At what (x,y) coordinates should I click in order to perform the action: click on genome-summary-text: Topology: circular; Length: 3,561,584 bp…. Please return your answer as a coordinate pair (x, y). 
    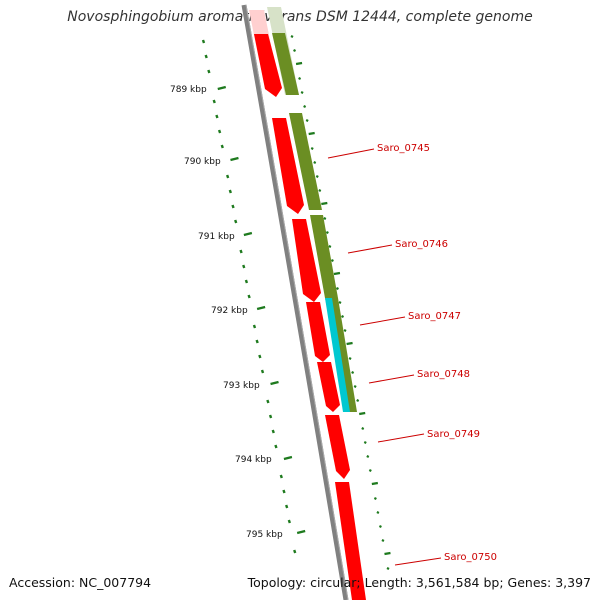
    Looking at the image, I should click on (419, 582).